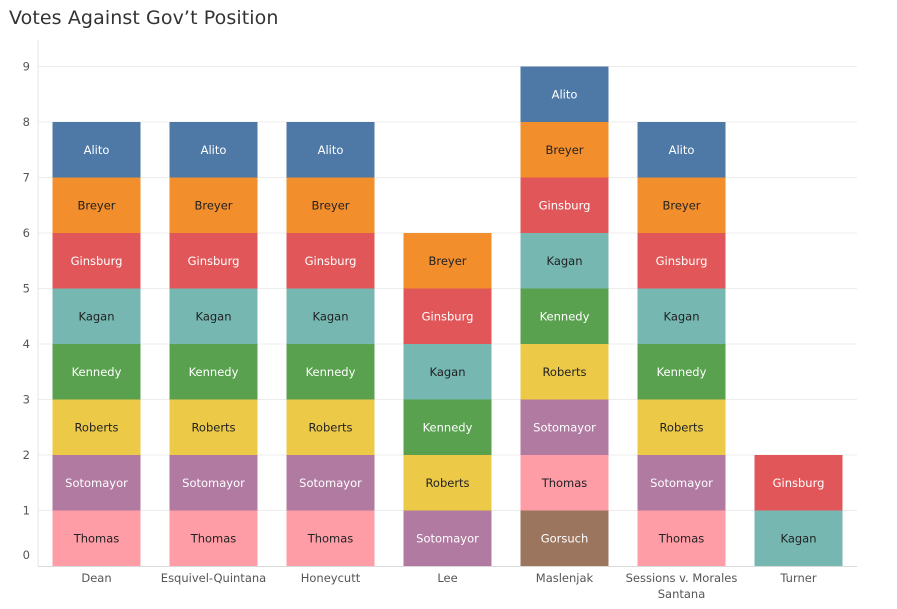  I want to click on segment-label: Breyer, so click(213, 205).